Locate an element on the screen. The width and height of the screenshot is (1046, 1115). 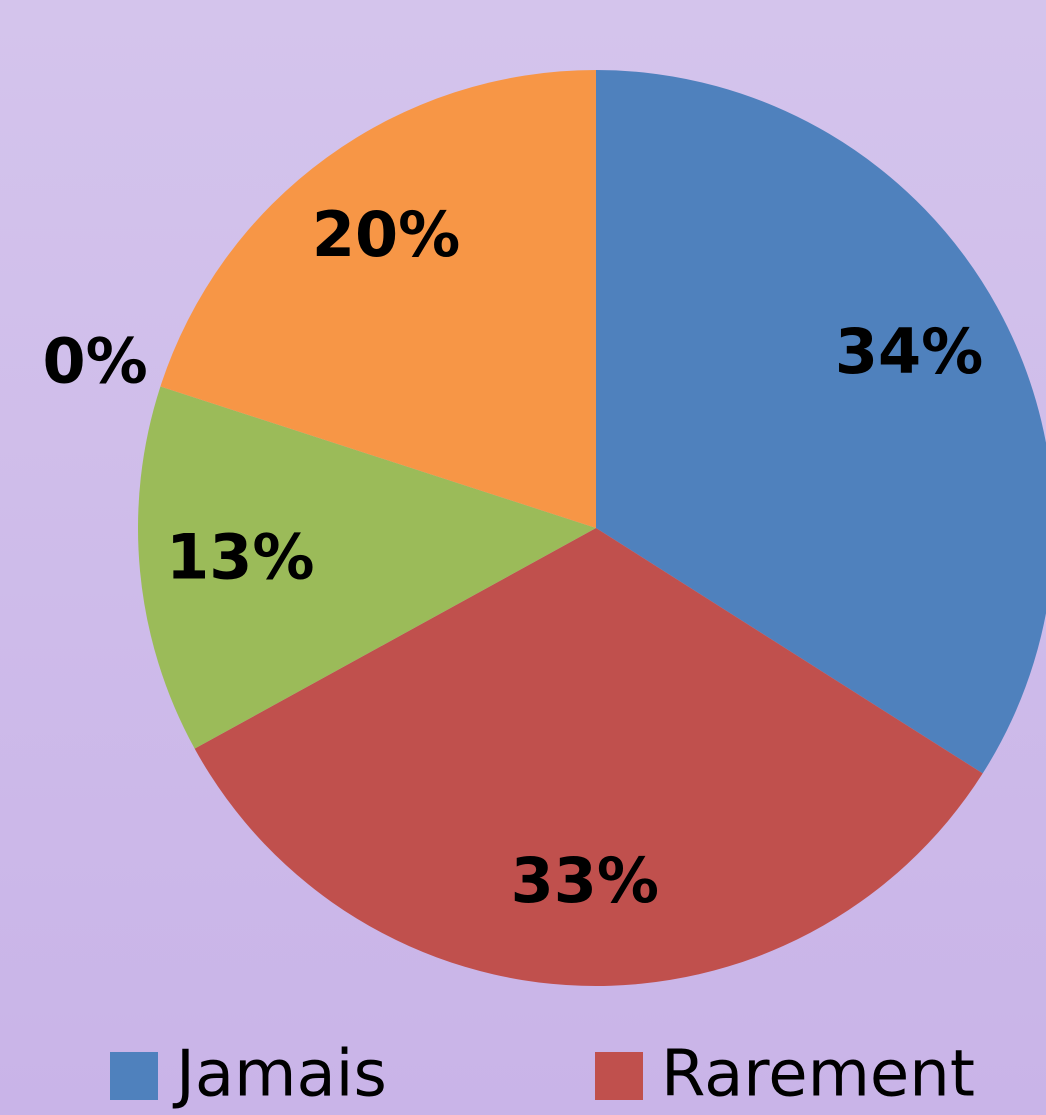
data-label: 20% is located at coordinates (386, 234).